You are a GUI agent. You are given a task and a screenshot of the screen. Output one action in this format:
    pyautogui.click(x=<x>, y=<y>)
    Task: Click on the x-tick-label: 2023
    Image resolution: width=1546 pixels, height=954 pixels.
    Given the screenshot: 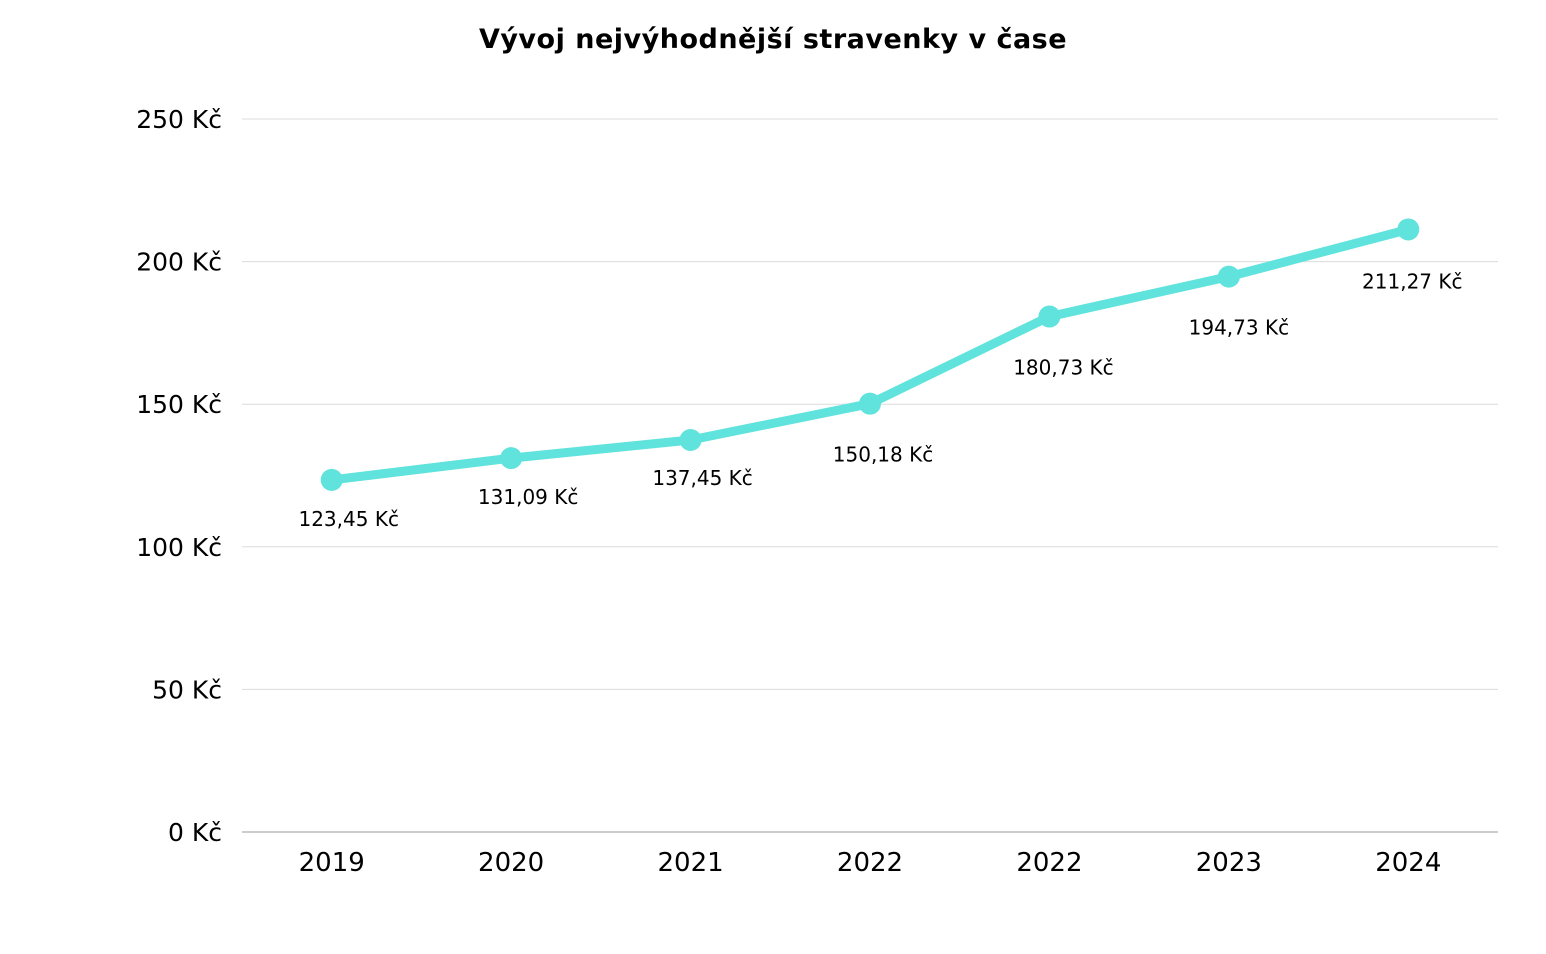 What is the action you would take?
    pyautogui.click(x=1229, y=863)
    